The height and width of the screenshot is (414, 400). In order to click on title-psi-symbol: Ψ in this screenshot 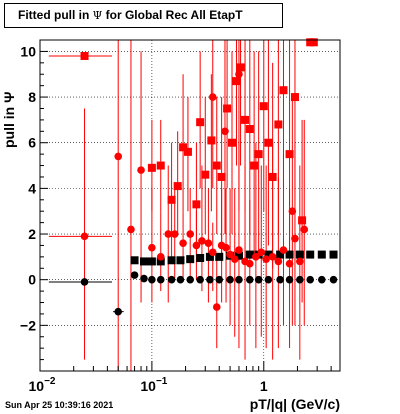, I will do `click(97, 15)`.